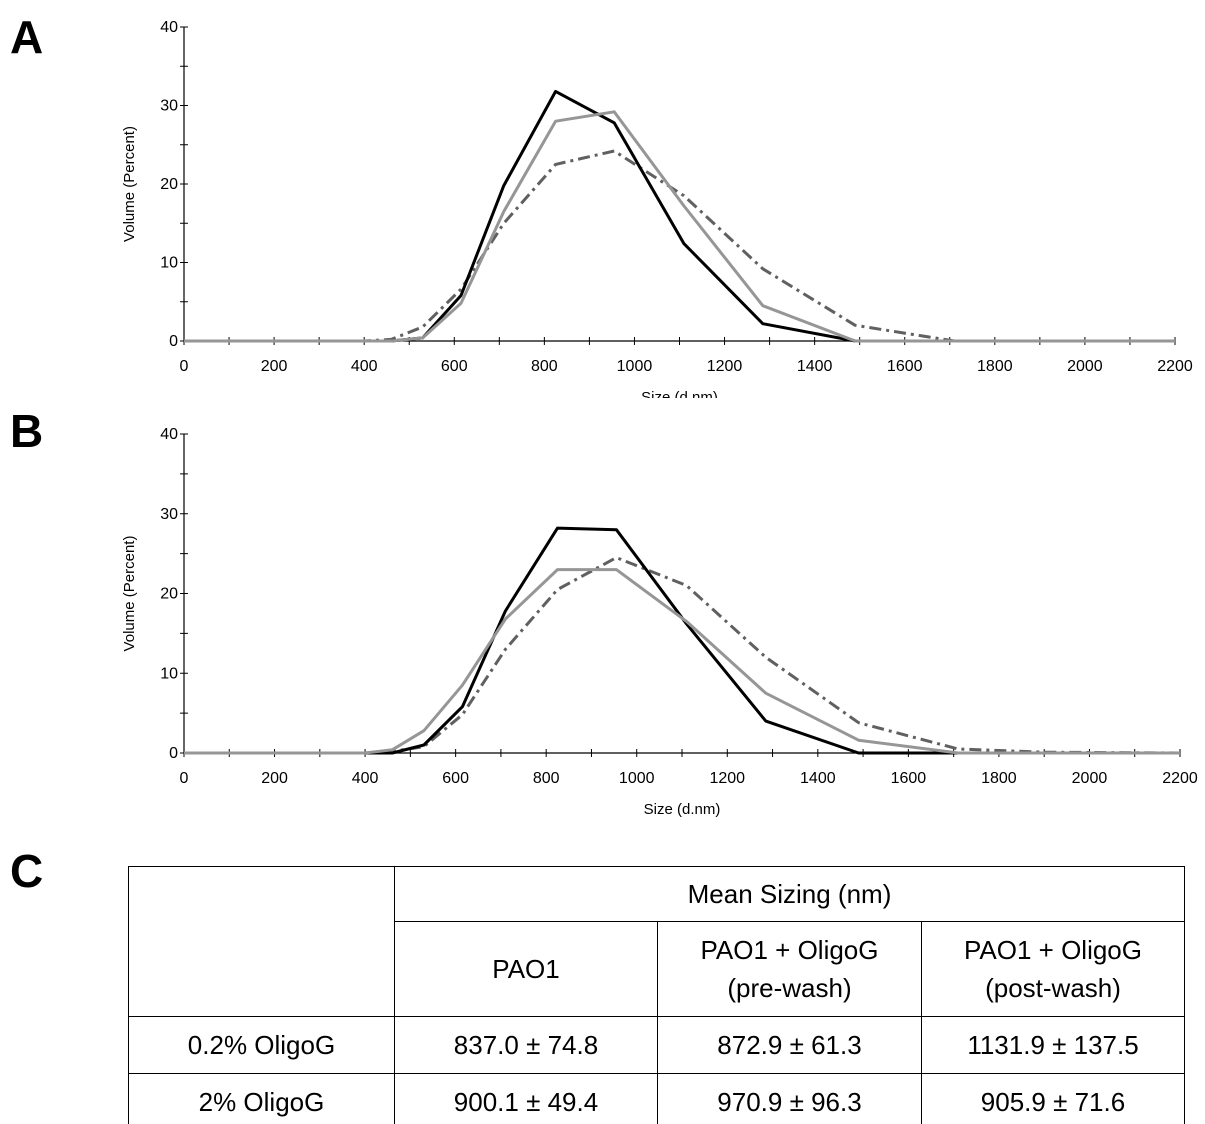 Image resolution: width=1205 pixels, height=1124 pixels. What do you see at coordinates (261, 1098) in the screenshot?
I see `row-label: 2% OligoG` at bounding box center [261, 1098].